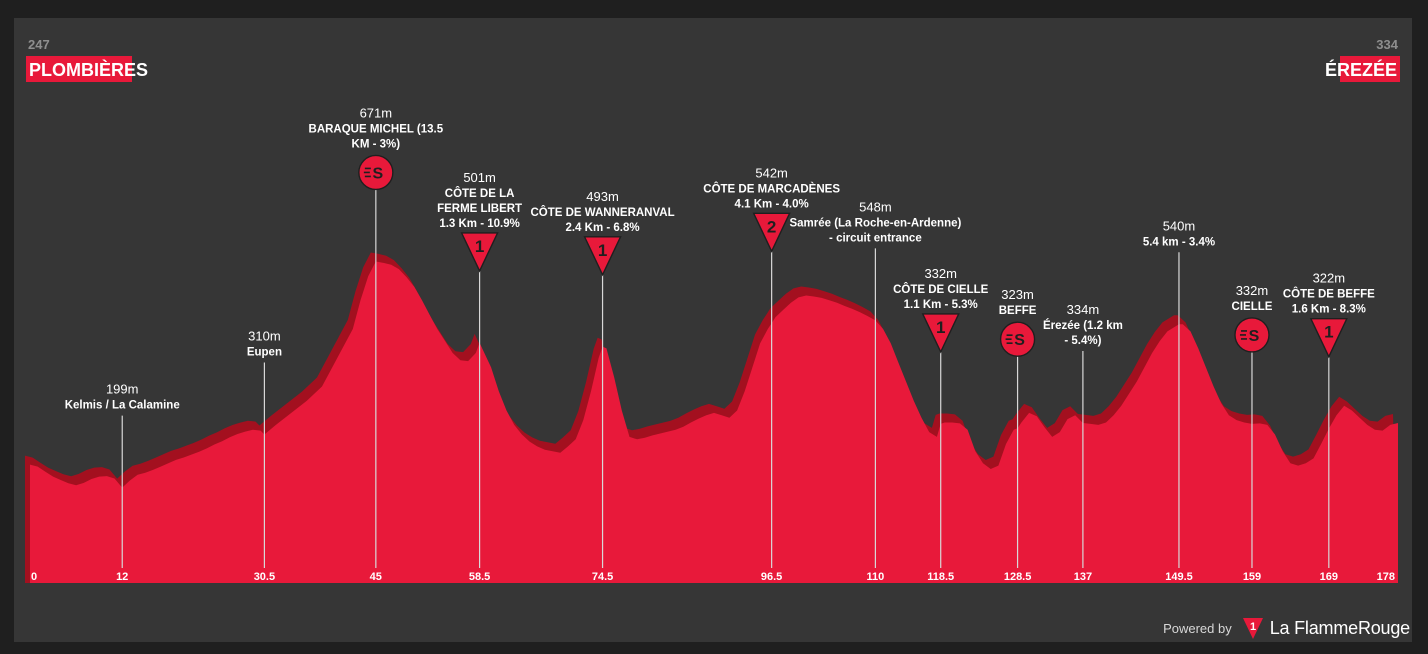 This screenshot has height=654, width=1428. What do you see at coordinates (1018, 577) in the screenshot?
I see `distance-tick-label: 128.5` at bounding box center [1018, 577].